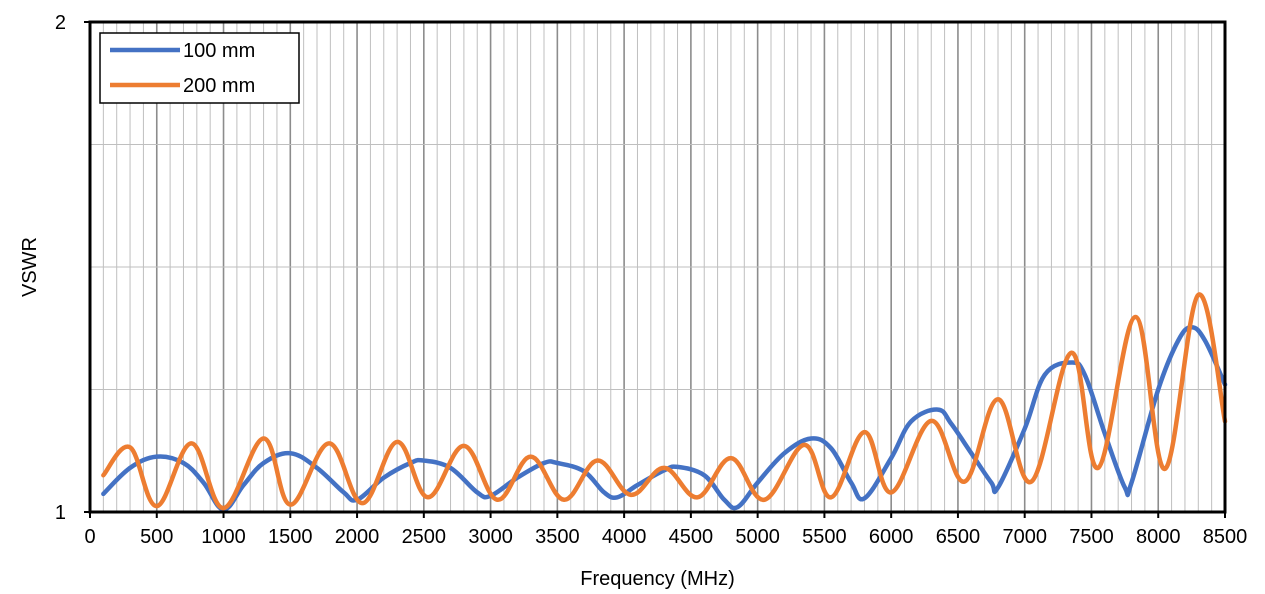  Describe the element at coordinates (691, 537) in the screenshot. I see `x-tick-label: 4500` at that location.